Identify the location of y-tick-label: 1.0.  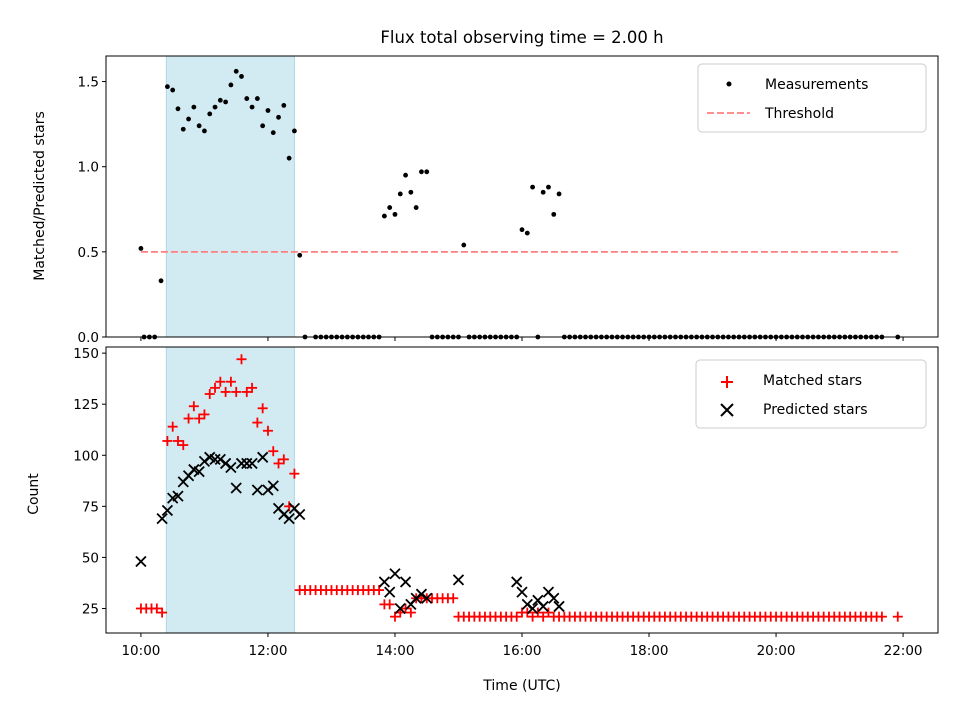
(88, 168).